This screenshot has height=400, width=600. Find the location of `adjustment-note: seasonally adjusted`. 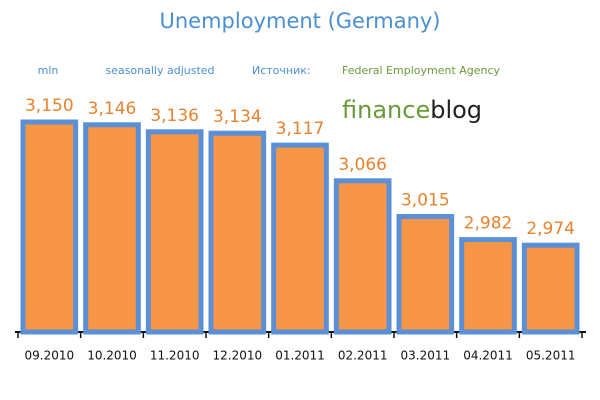

adjustment-note: seasonally adjusted is located at coordinates (159, 70).